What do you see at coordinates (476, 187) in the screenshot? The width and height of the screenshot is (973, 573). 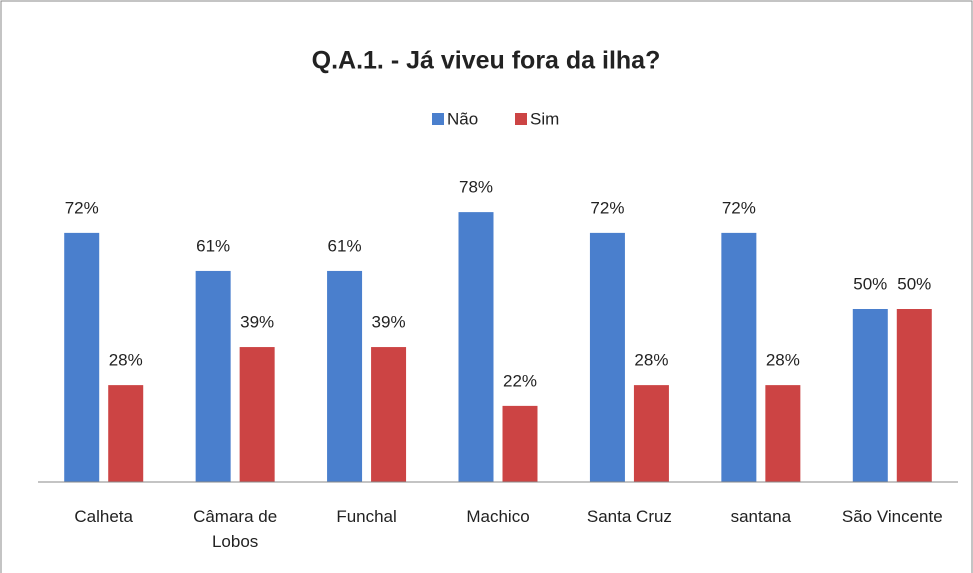 I see `data-label: 78%` at bounding box center [476, 187].